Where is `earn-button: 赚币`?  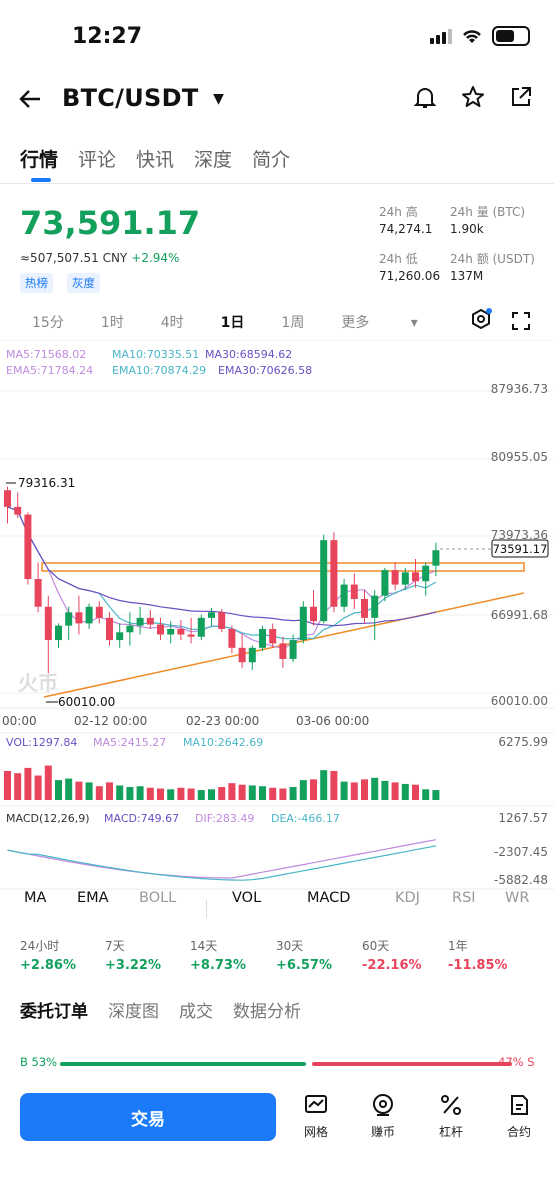 earn-button: 赚币 is located at coordinates (383, 1116).